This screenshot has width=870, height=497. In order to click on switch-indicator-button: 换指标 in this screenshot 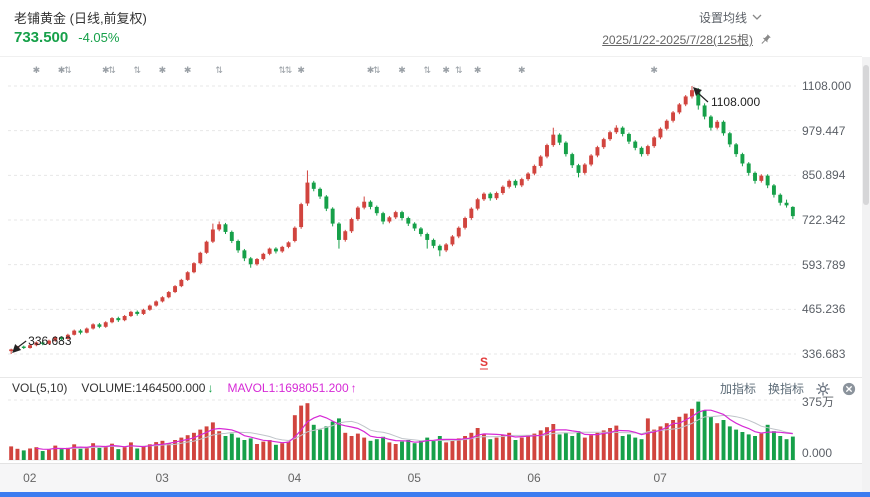, I will do `click(785, 389)`.